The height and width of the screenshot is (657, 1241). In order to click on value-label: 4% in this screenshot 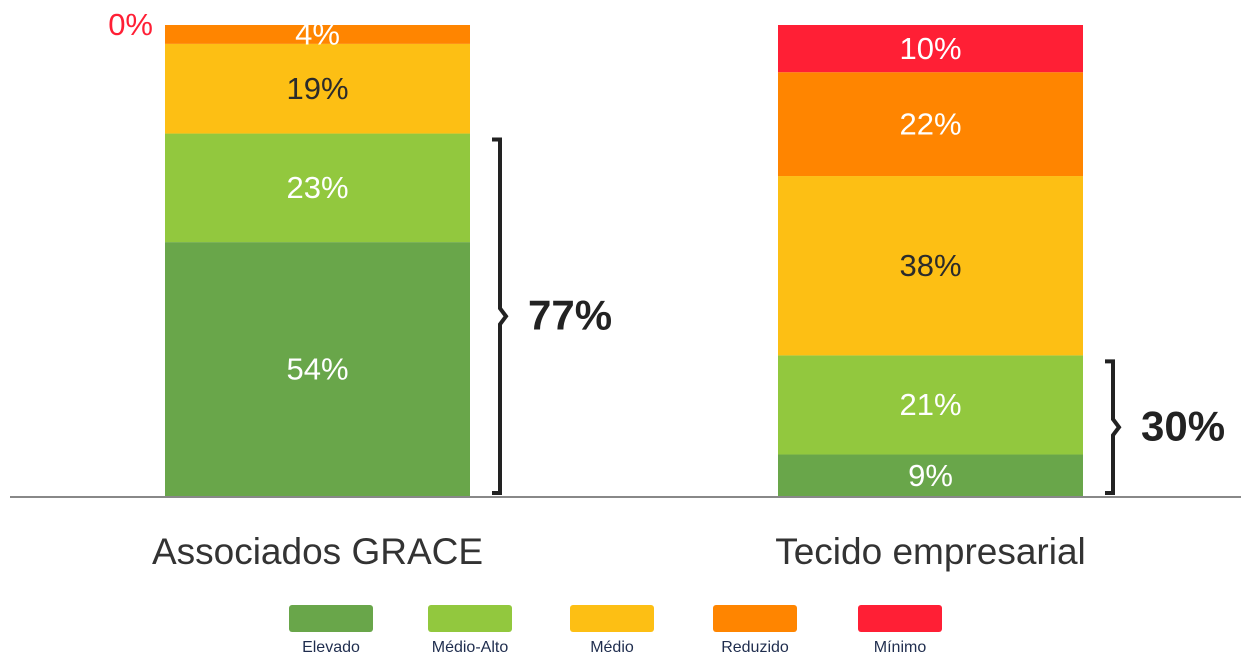, I will do `click(317, 34)`.